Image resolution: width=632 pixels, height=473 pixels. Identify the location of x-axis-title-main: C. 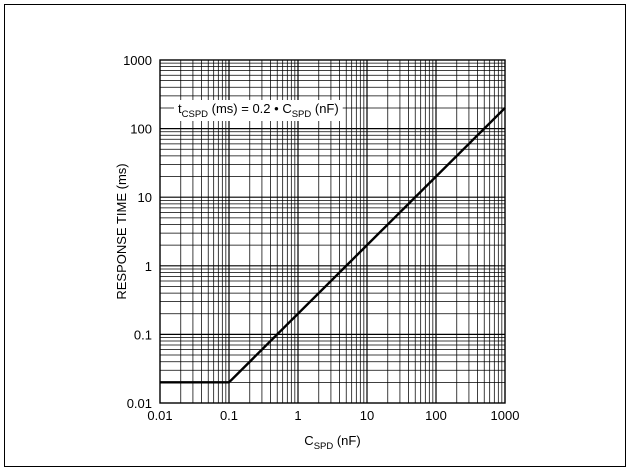
(308, 440).